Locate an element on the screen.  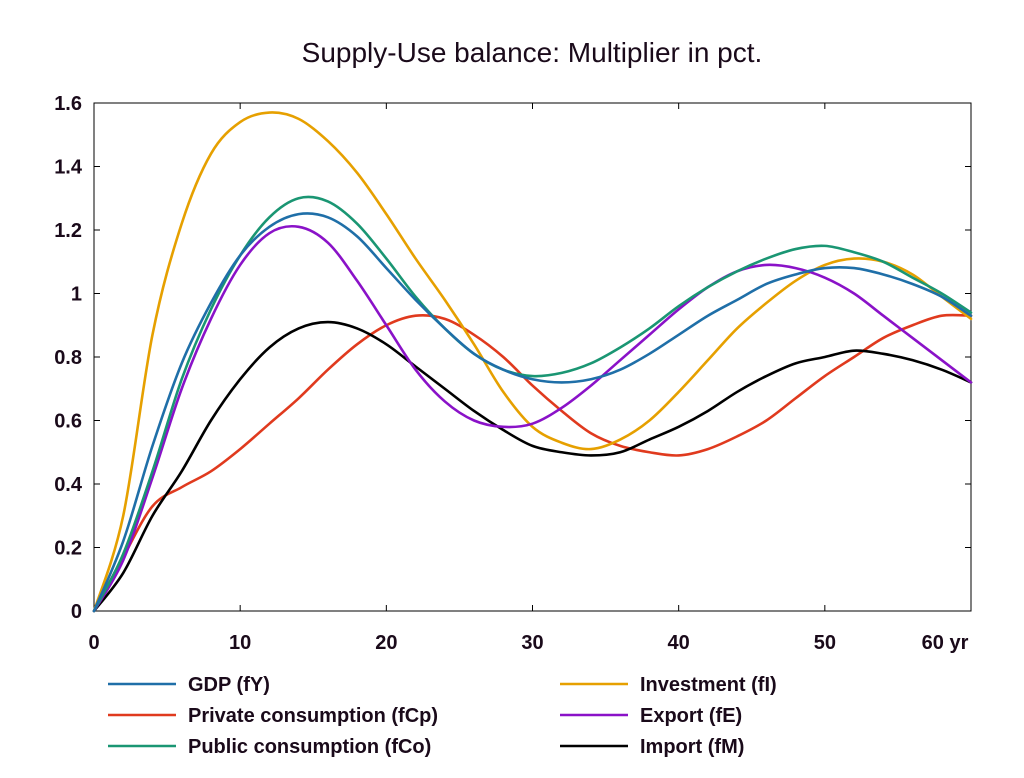
x-tick-label: 10 is located at coordinates (240, 643).